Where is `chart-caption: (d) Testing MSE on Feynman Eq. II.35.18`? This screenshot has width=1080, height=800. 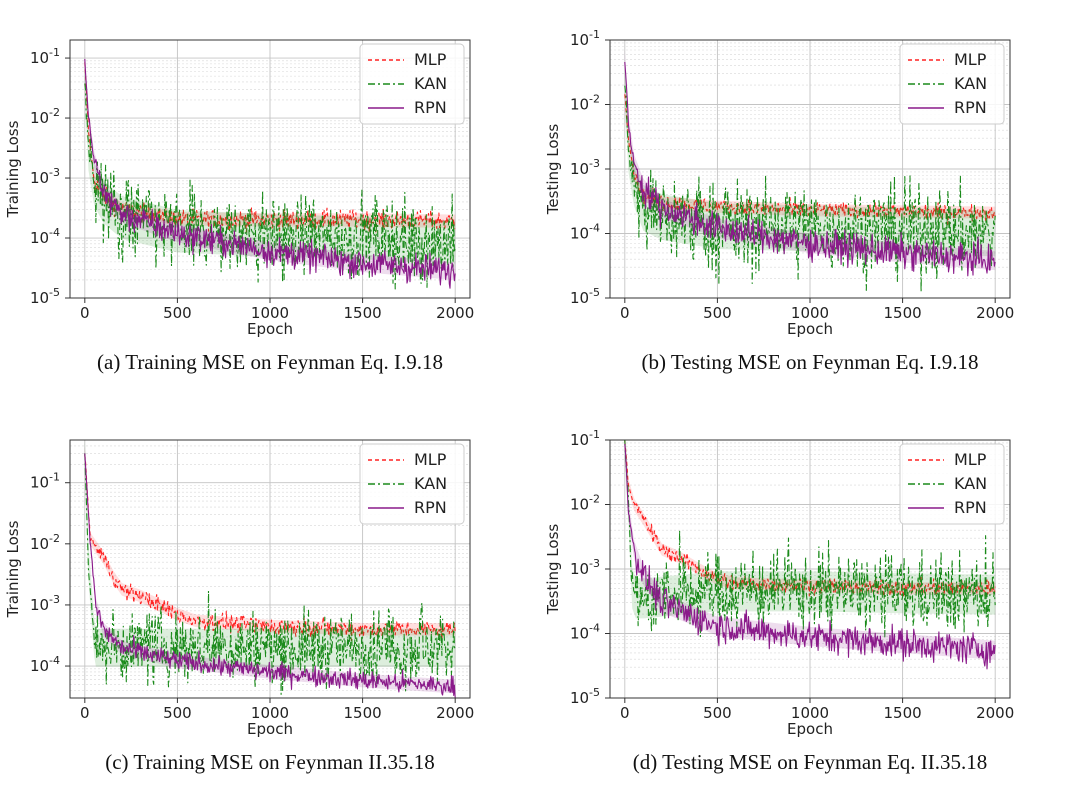
chart-caption: (d) Testing MSE on Feynman Eq. II.35.18 is located at coordinates (810, 762).